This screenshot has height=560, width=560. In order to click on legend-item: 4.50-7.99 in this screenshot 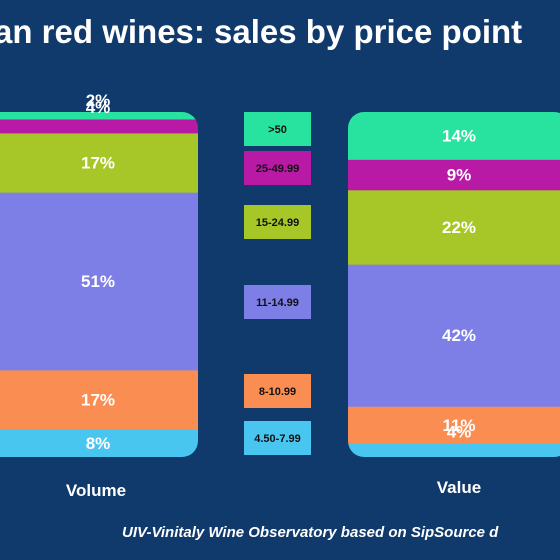, I will do `click(277, 438)`.